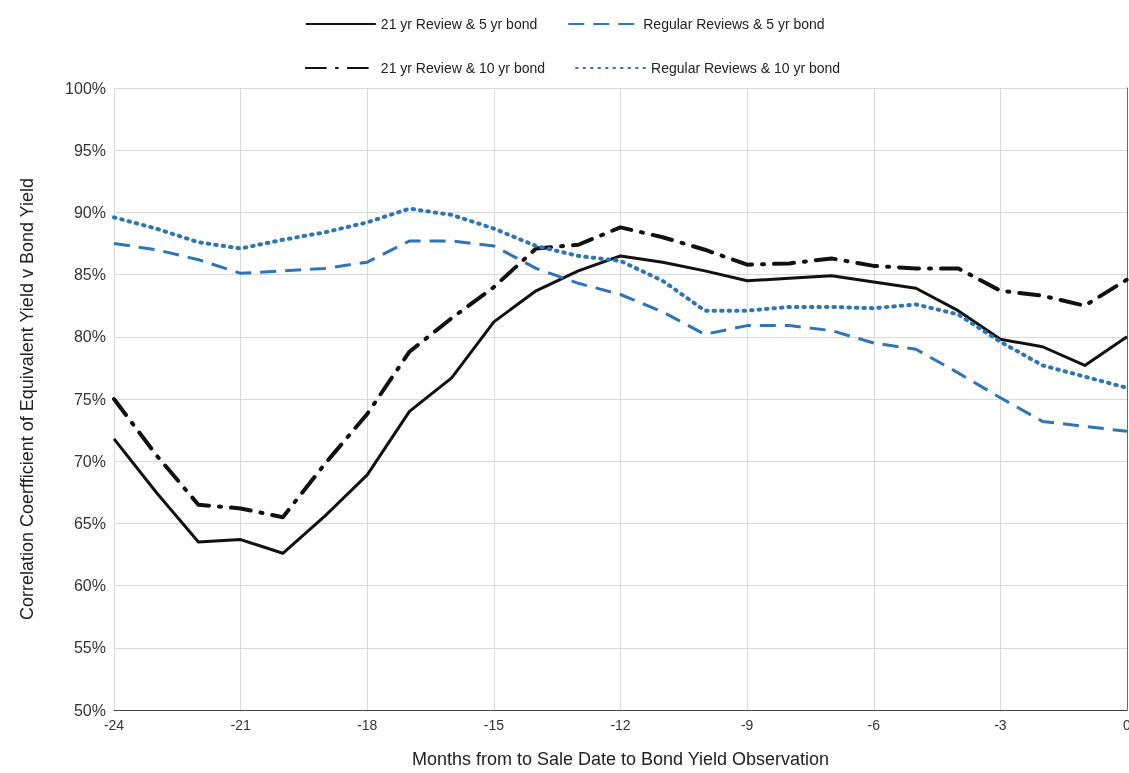 This screenshot has height=773, width=1129. I want to click on x-axis-title: Months from to Sale Date to Bond Yield Observation, so click(620, 759).